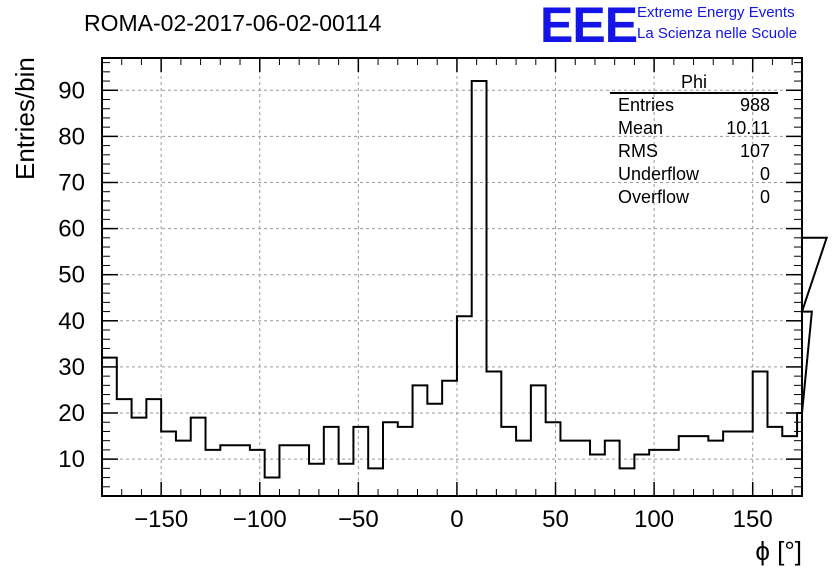 The image size is (836, 572). Describe the element at coordinates (555, 519) in the screenshot. I see `x-tick-label: 50` at that location.